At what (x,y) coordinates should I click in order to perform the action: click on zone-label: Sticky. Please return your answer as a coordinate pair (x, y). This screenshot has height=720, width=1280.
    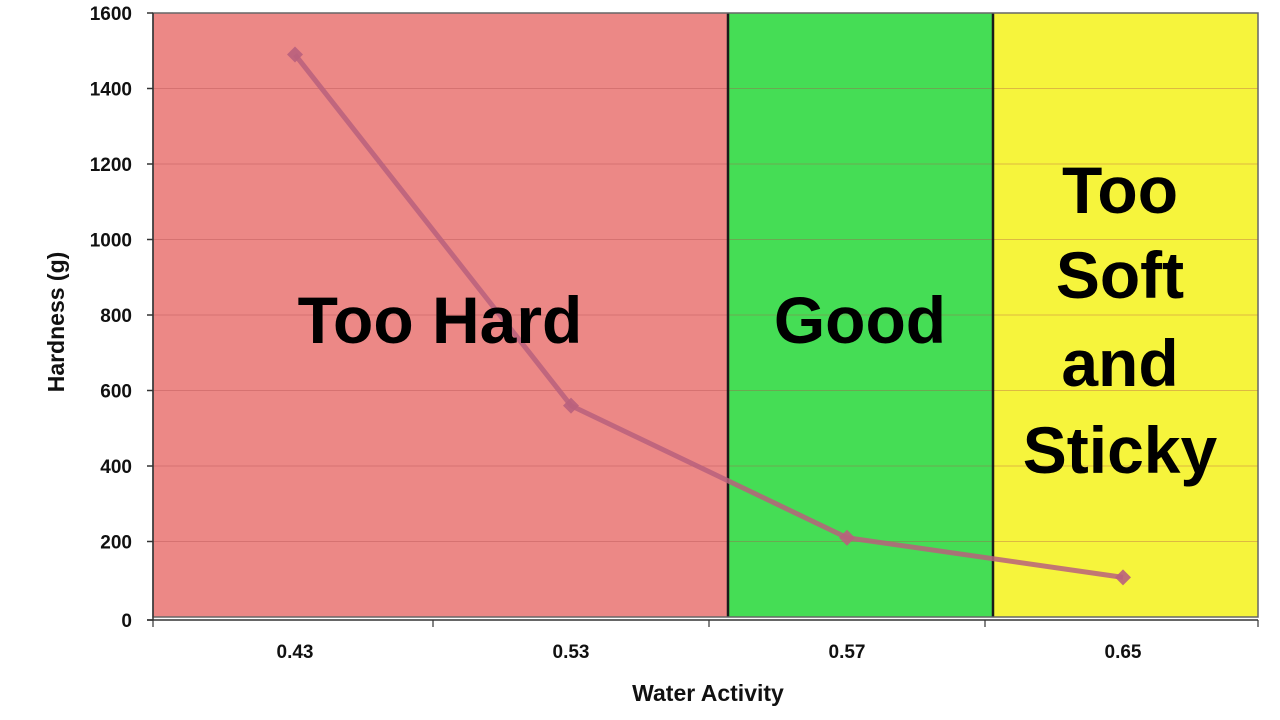
    Looking at the image, I should click on (1120, 450).